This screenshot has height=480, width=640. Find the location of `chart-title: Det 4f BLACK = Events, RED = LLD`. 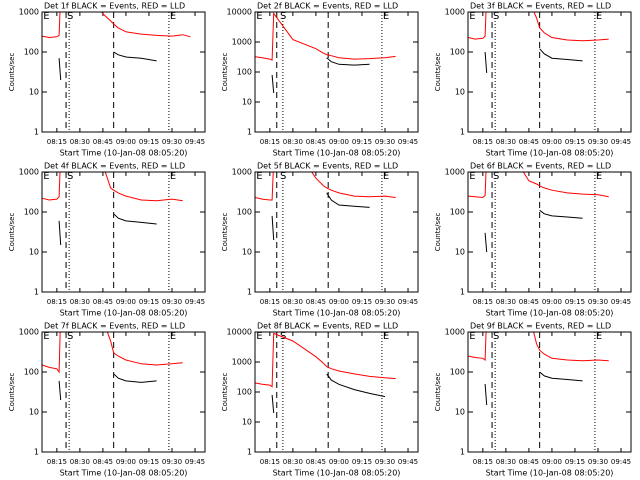

chart-title: Det 4f BLACK = Events, RED = LLD is located at coordinates (114, 166).